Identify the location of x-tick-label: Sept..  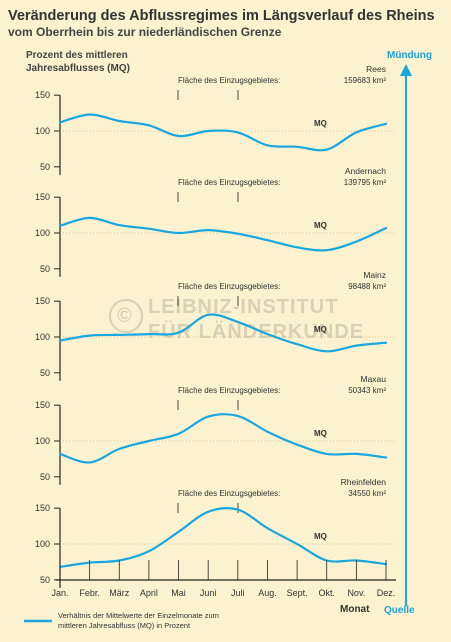
(297, 593).